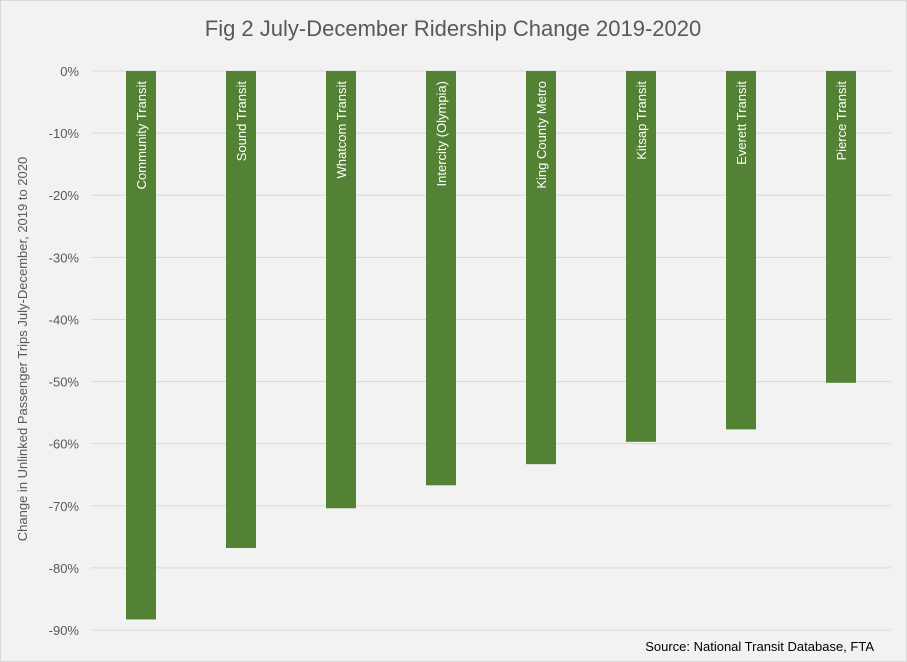 The height and width of the screenshot is (662, 907). I want to click on y-tick-label: -80%, so click(64, 568).